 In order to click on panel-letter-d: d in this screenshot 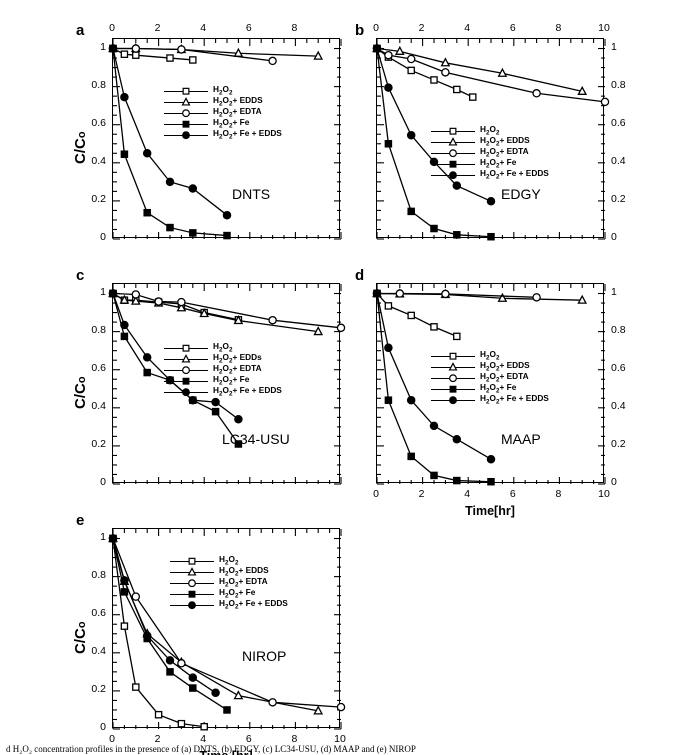, I will do `click(360, 275)`.